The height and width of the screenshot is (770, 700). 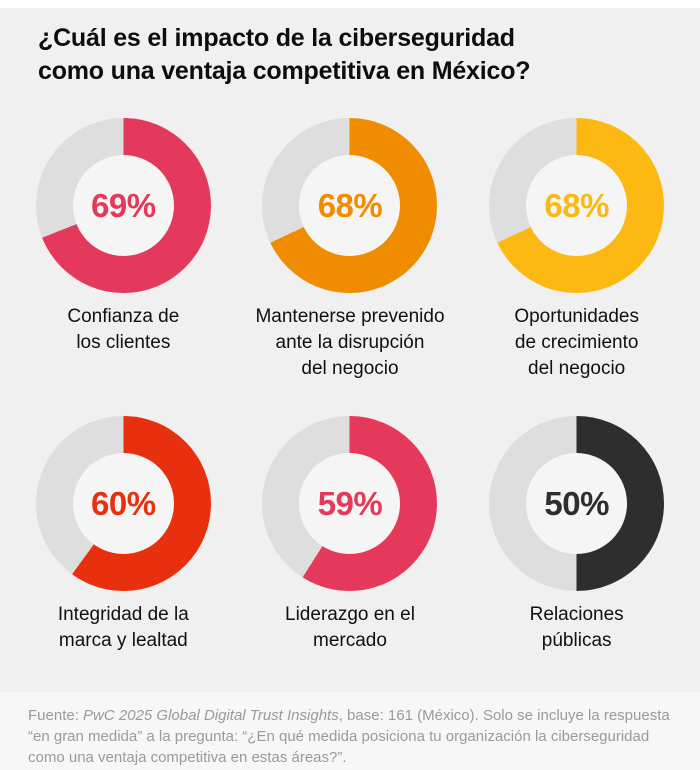 I want to click on source-prefix: Fuente:, so click(x=56, y=715).